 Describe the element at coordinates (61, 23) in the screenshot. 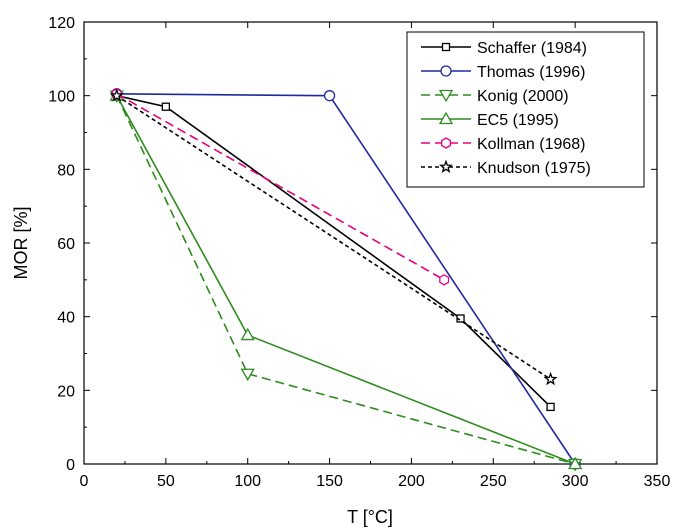

I see `y-tick-label: 120` at that location.